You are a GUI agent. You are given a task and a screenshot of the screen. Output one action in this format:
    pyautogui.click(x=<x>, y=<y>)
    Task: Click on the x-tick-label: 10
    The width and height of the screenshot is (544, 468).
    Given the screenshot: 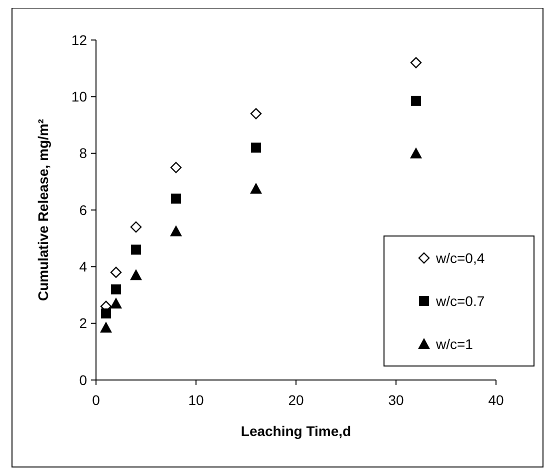 What is the action you would take?
    pyautogui.click(x=196, y=400)
    